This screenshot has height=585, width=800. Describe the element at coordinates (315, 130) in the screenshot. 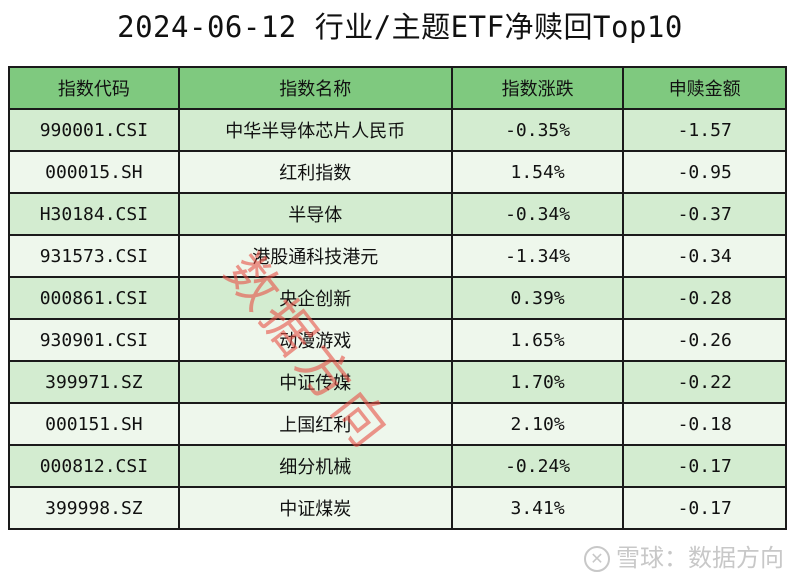

I see `cell-name: 中华半导体芯片人民币` at that location.